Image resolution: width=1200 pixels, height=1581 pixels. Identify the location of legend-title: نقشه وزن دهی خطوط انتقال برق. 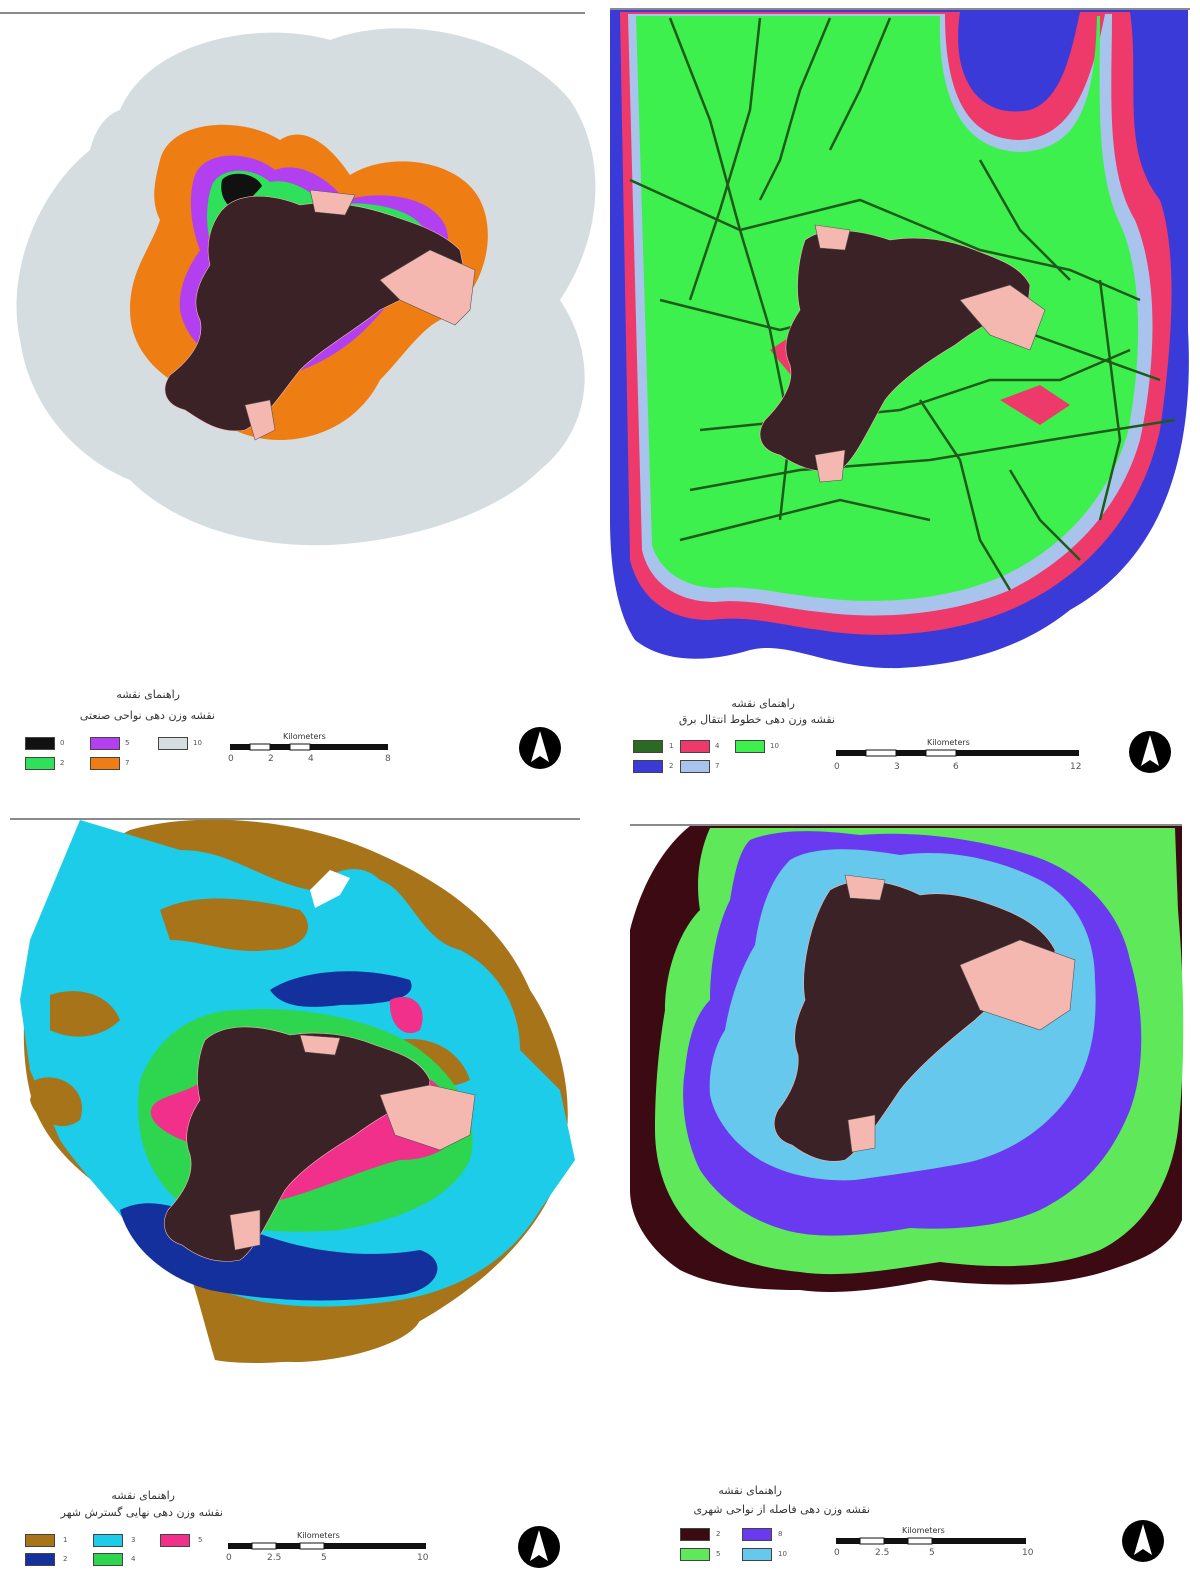
(756, 719).